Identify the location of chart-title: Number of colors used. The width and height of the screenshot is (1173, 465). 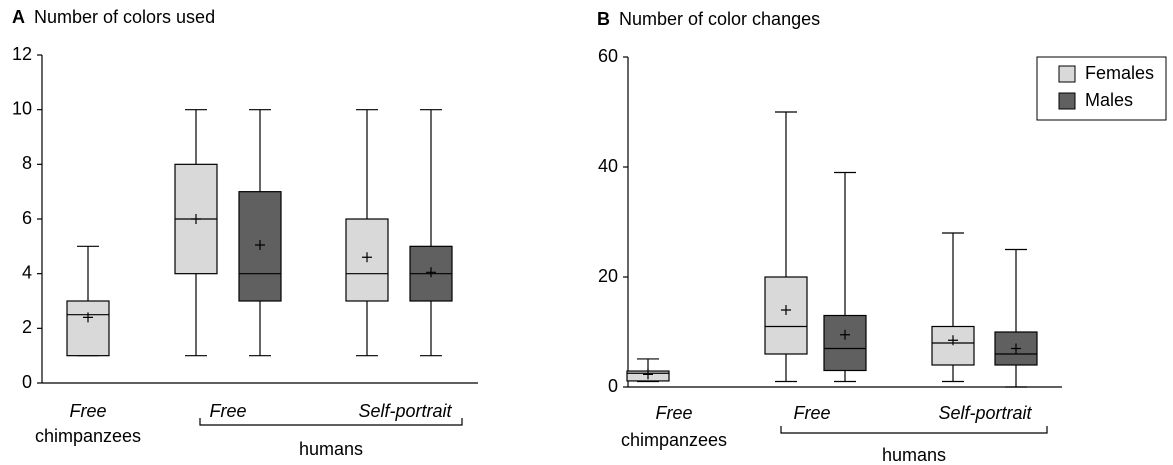
(124, 17).